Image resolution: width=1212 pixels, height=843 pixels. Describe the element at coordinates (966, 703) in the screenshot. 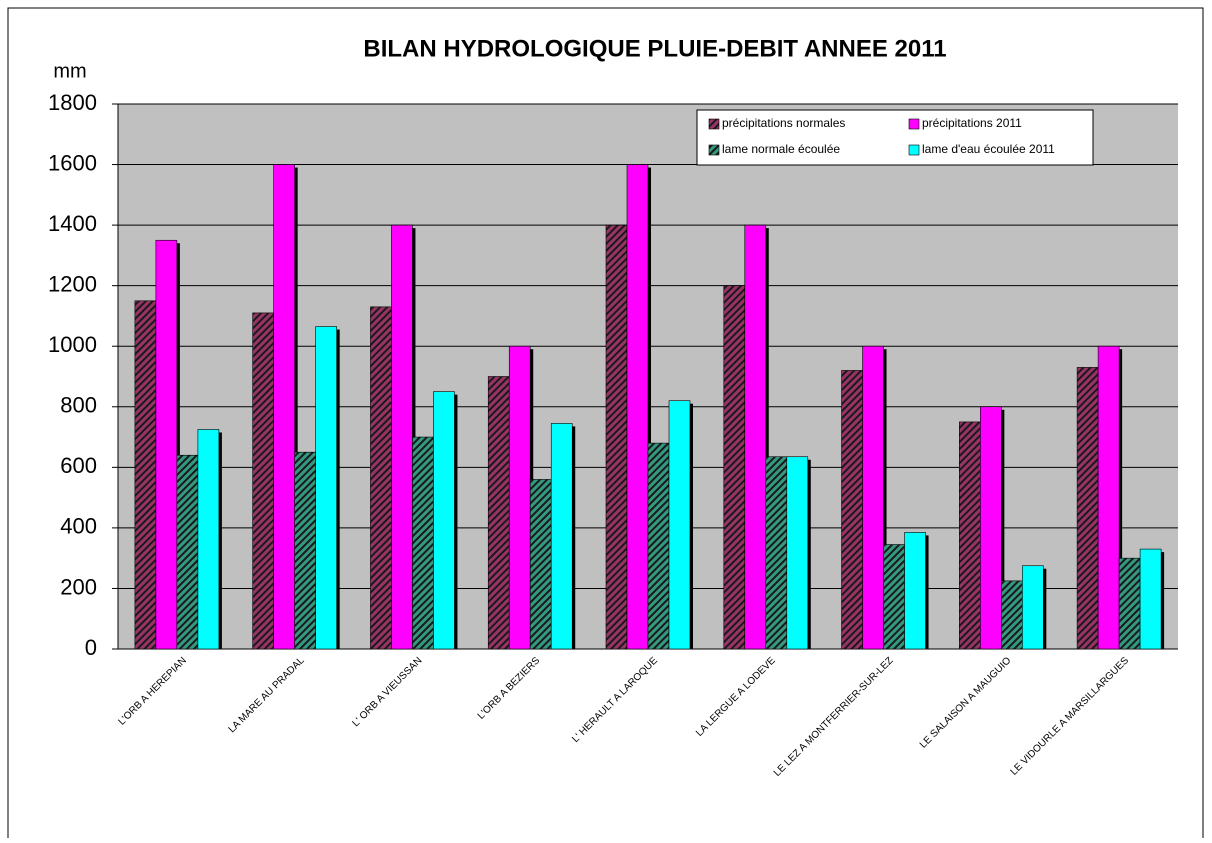

I see `x-tick-label: LE SALAISON A MAUGUIO` at that location.